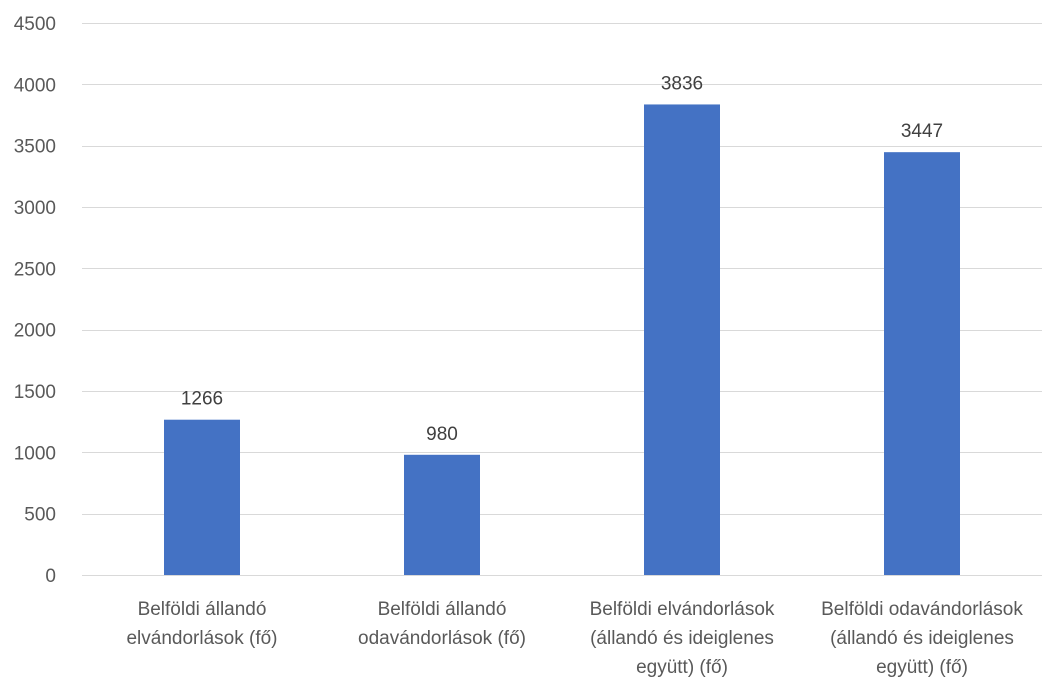 The width and height of the screenshot is (1054, 677). Describe the element at coordinates (35, 147) in the screenshot. I see `y-tick-label: 3500` at that location.